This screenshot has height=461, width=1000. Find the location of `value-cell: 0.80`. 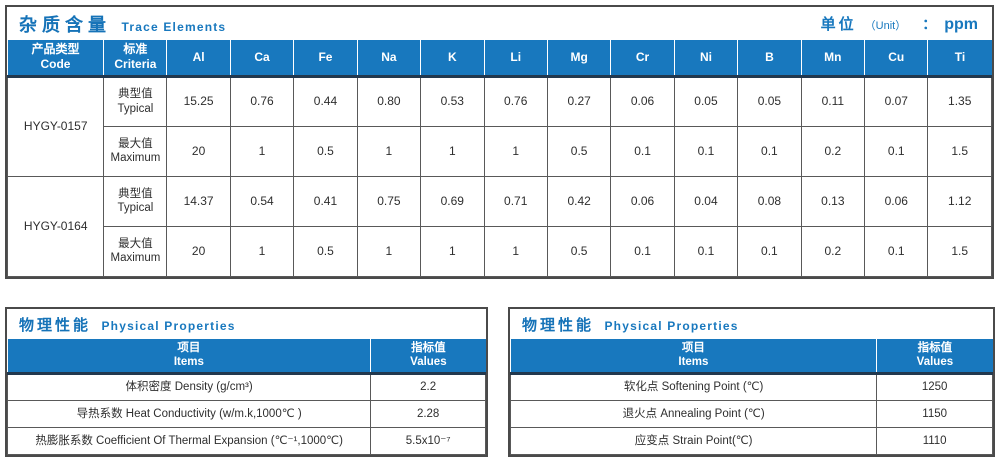

value-cell: 0.80 is located at coordinates (389, 101).